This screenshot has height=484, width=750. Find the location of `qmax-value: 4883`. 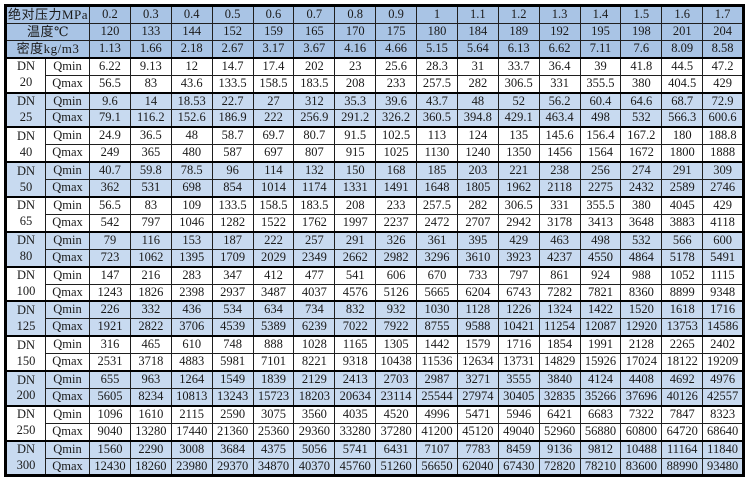

qmax-value: 4883 is located at coordinates (191, 362).